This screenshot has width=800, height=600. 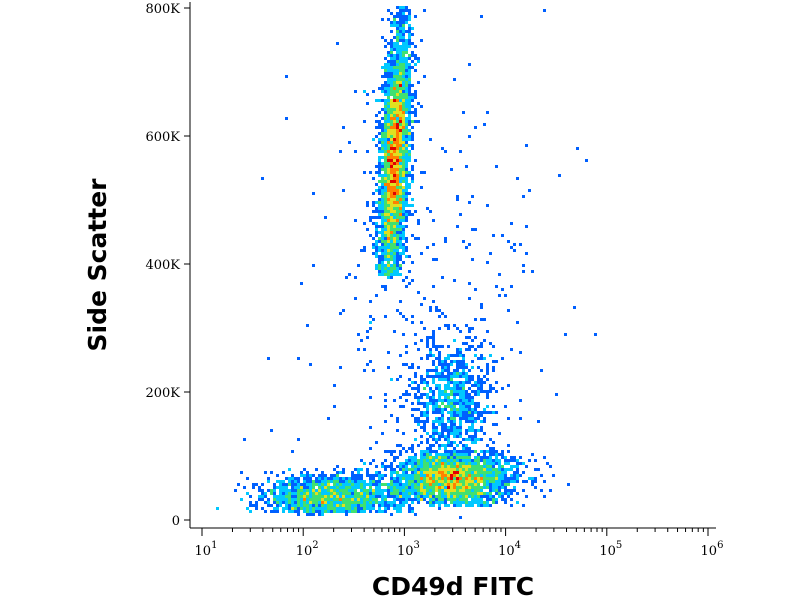 I want to click on x-tick-label: 104, so click(x=509, y=549).